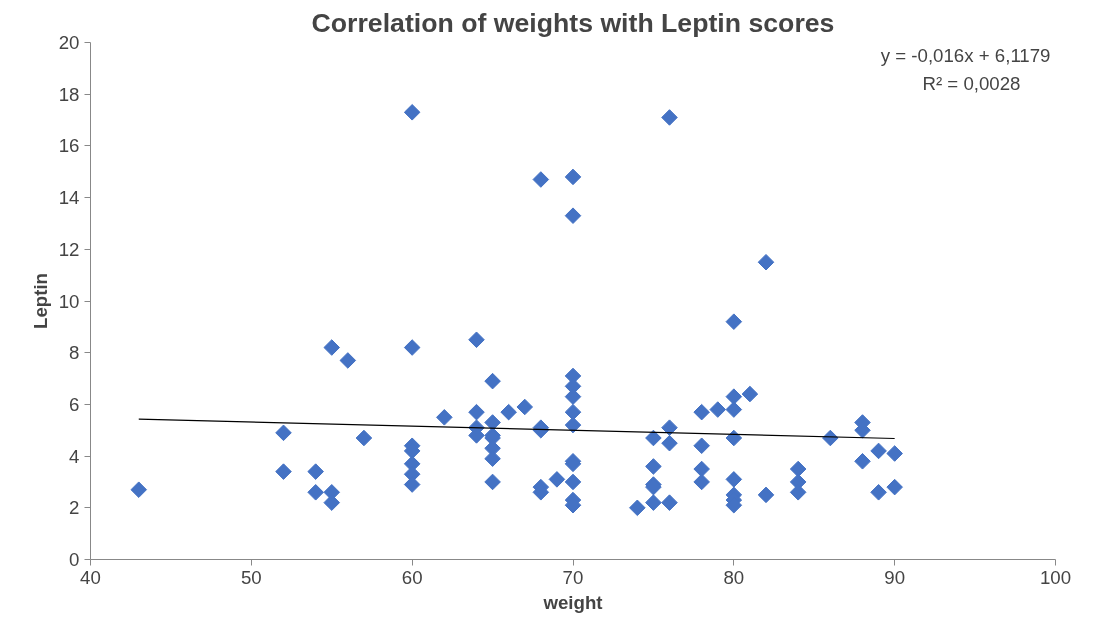 The image size is (1101, 621). What do you see at coordinates (965, 55) in the screenshot?
I see `annotation: y = -0,016x + 6,1179` at bounding box center [965, 55].